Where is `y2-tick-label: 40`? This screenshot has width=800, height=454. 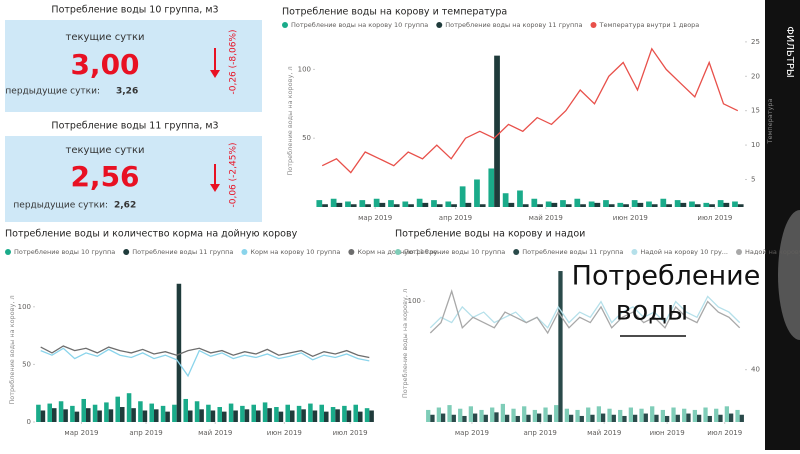 y2-tick-label: 40 is located at coordinates (755, 370).